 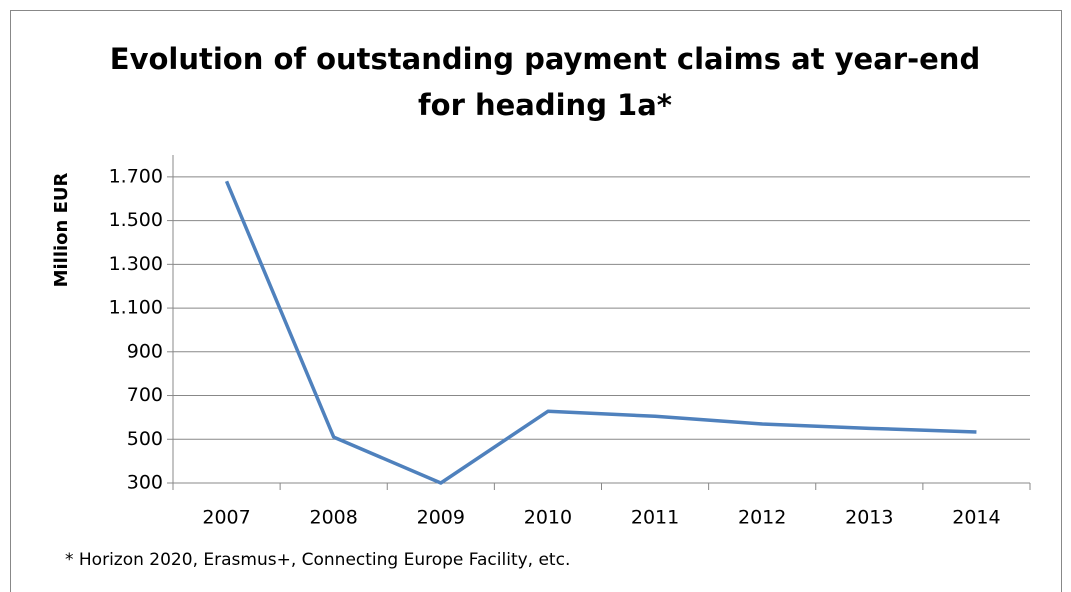 I want to click on x-tick-label: 2008, so click(x=334, y=518).